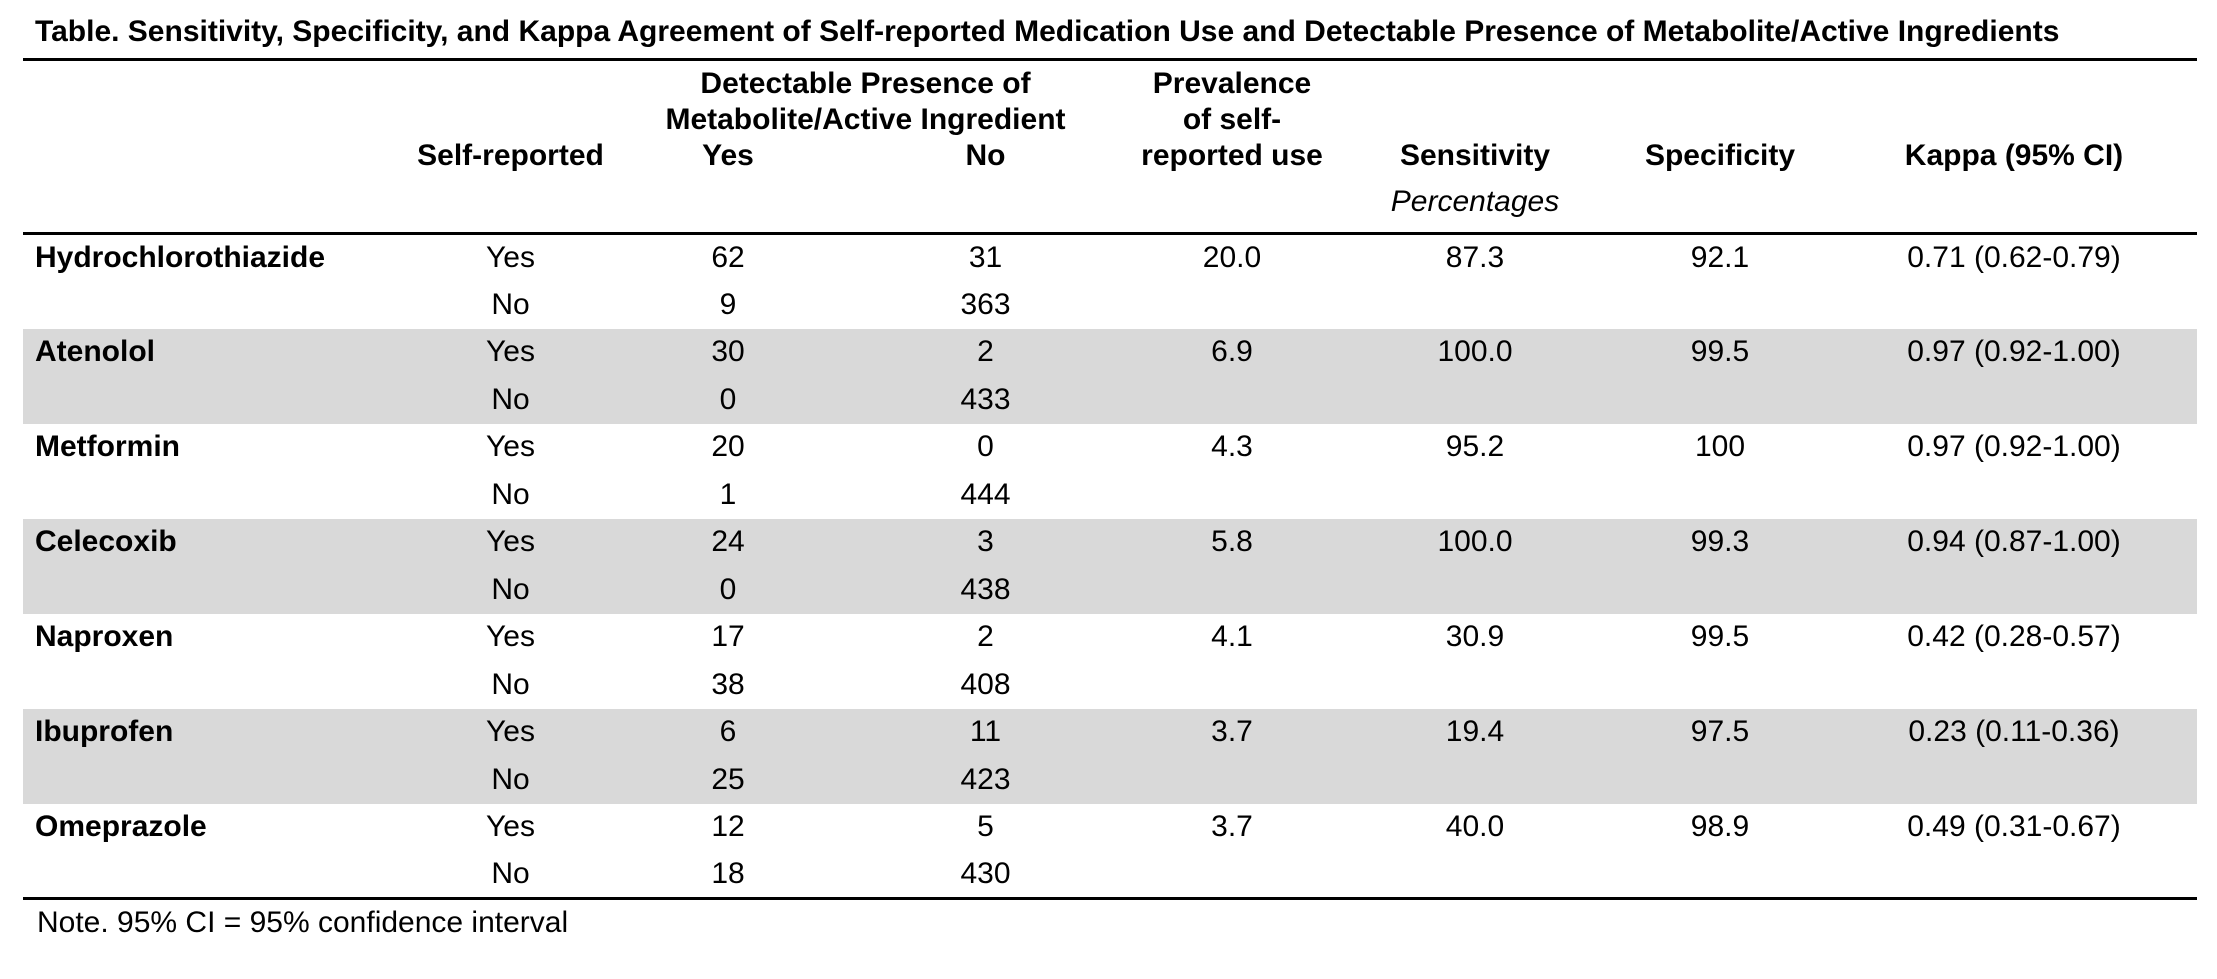 The height and width of the screenshot is (979, 2217). I want to click on cell-detect-no: 433, so click(985, 399).